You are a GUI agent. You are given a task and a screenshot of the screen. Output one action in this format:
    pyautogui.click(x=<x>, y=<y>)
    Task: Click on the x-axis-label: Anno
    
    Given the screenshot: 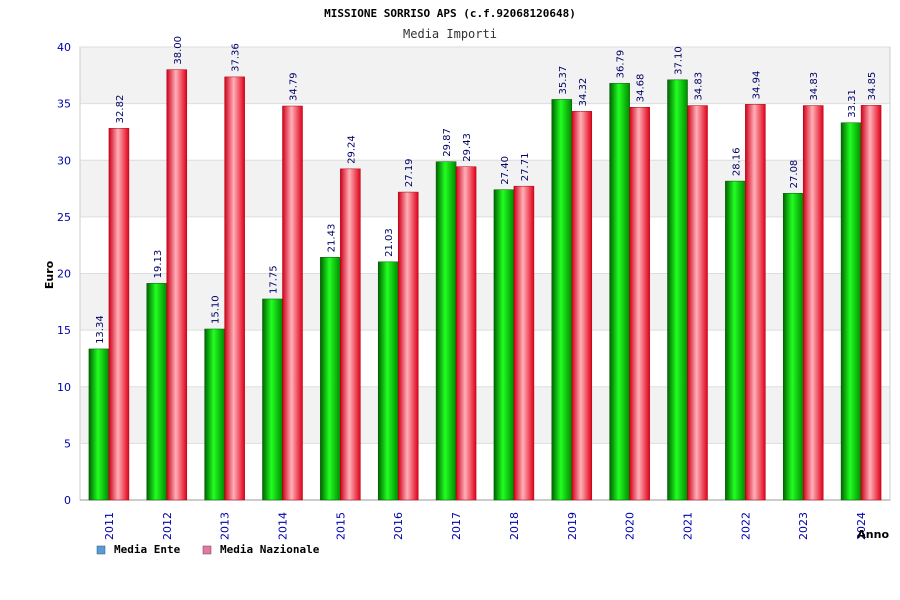 What is the action you would take?
    pyautogui.click(x=873, y=534)
    